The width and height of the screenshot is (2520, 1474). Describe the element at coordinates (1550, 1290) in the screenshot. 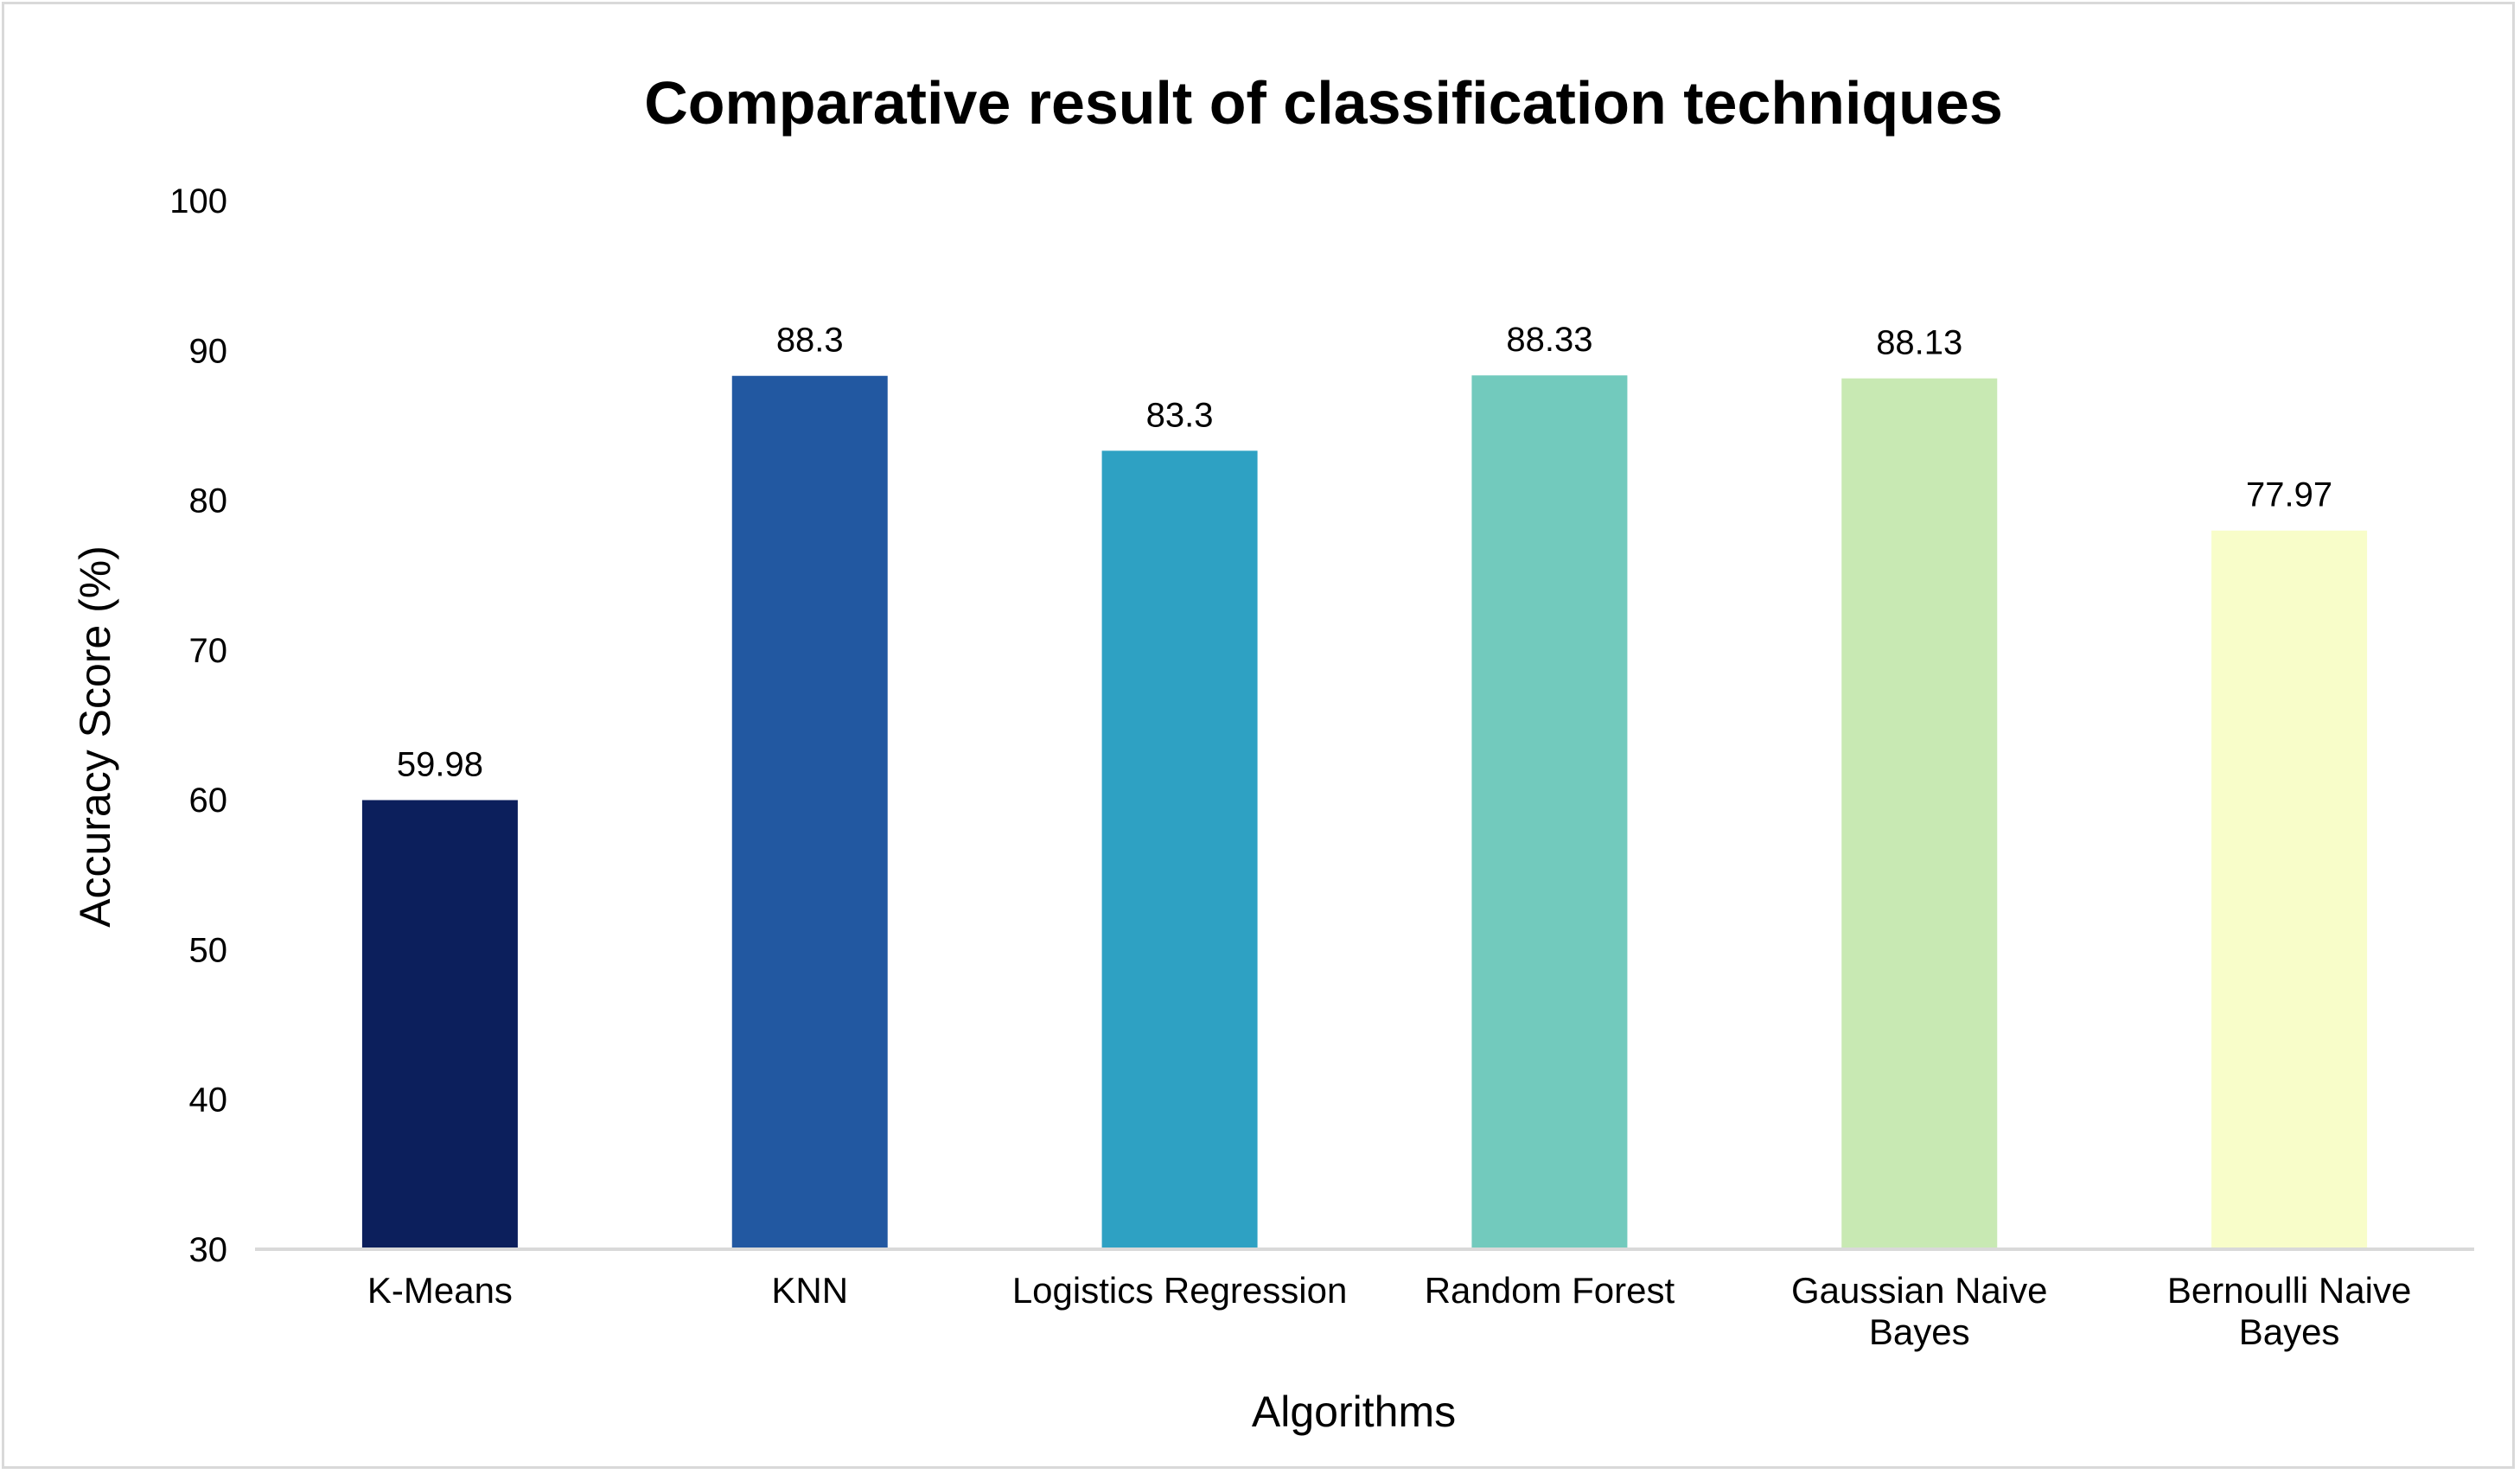

I see `x-tick-label: Random Forest` at that location.